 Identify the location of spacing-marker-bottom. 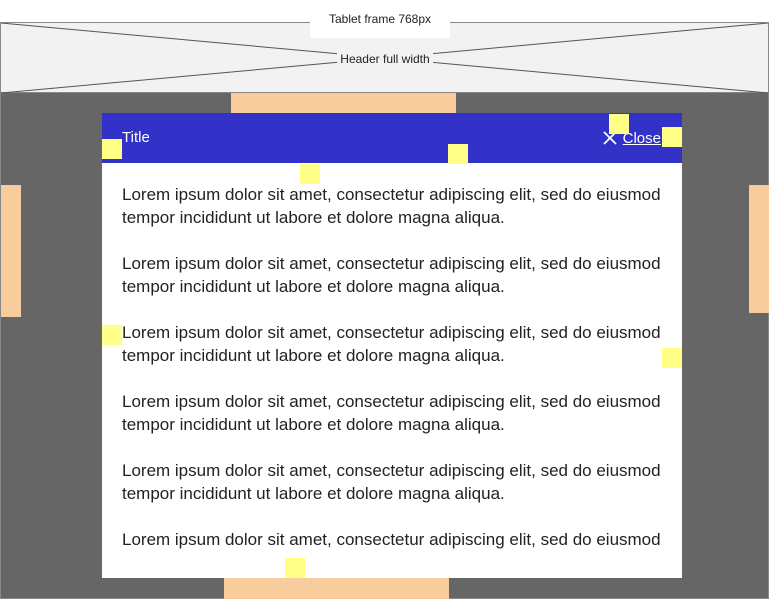
(336, 588).